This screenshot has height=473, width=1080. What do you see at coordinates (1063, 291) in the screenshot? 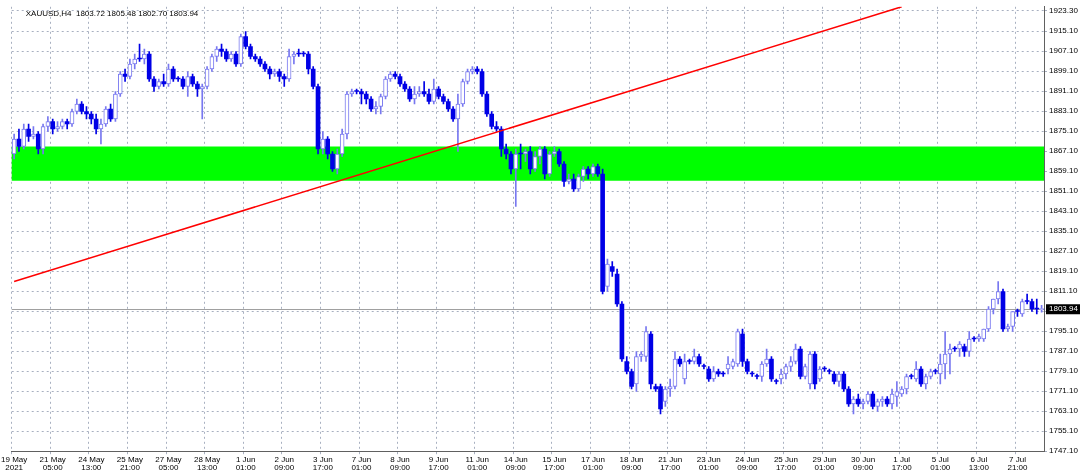
I see `y-tick-label: 1811.10` at bounding box center [1063, 291].